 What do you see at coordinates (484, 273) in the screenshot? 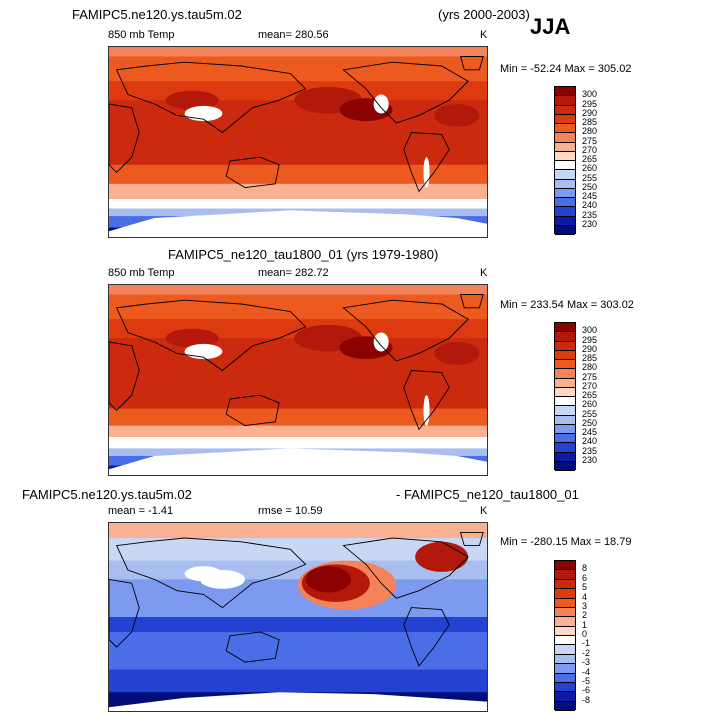
I see `panel2-unit: K` at bounding box center [484, 273].